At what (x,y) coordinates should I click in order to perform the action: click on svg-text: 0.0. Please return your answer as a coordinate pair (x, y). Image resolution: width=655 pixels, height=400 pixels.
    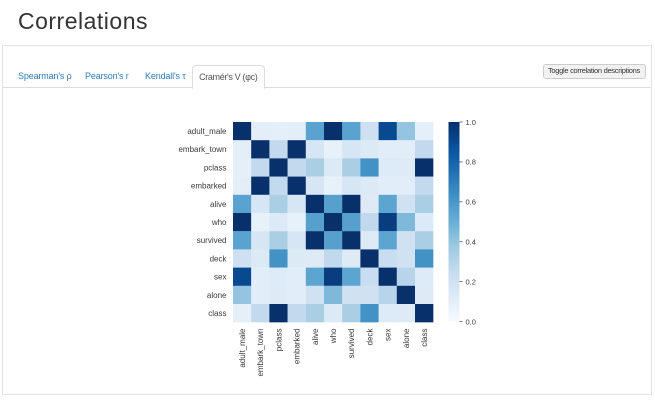
    Looking at the image, I should click on (471, 321).